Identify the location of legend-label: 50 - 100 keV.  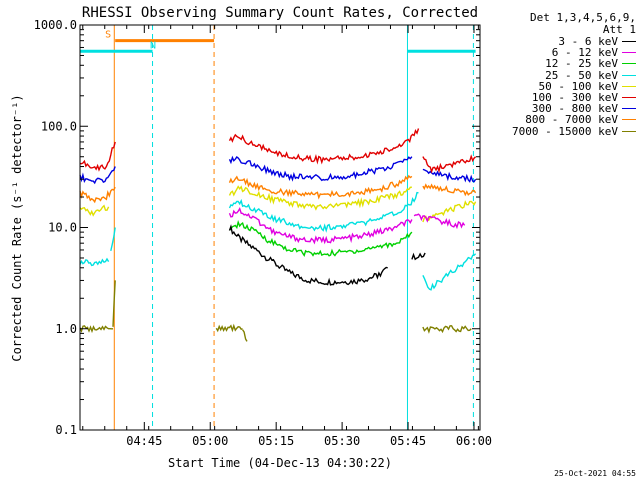
(578, 86).